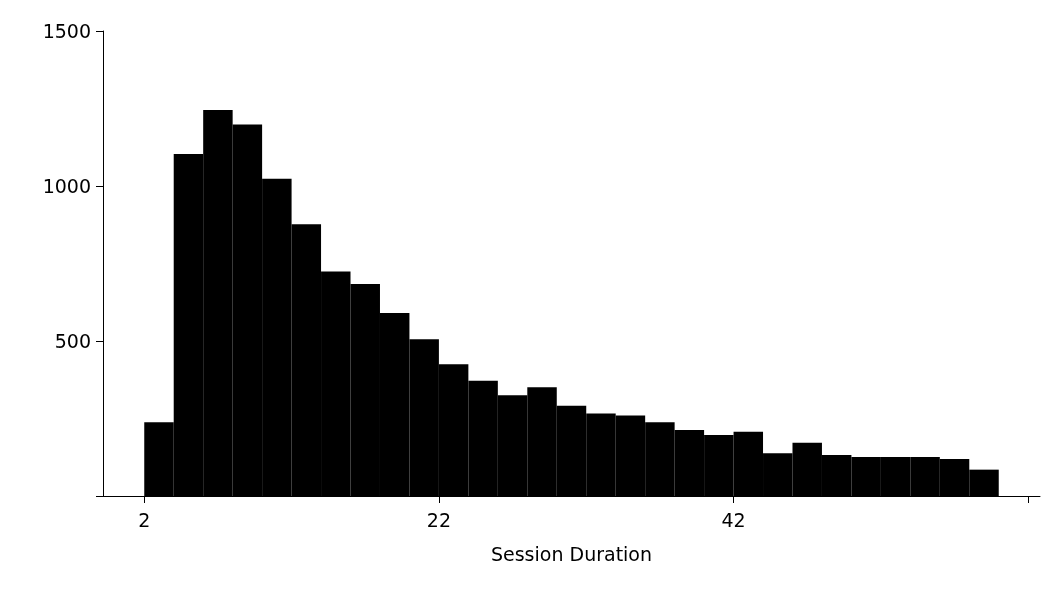  What do you see at coordinates (571, 553) in the screenshot?
I see `x-axis-title: Session Duration` at bounding box center [571, 553].